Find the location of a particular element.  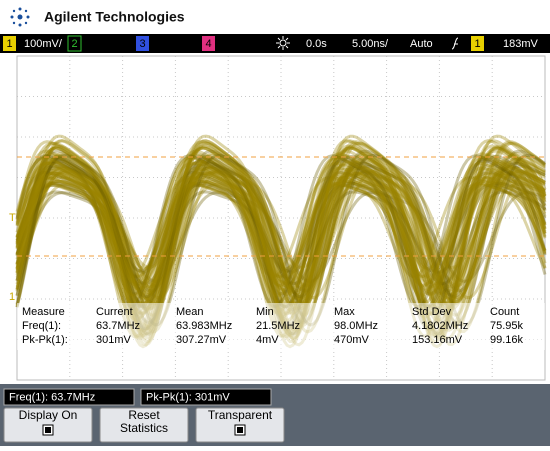

measure-cell: 153.16mV is located at coordinates (437, 340).